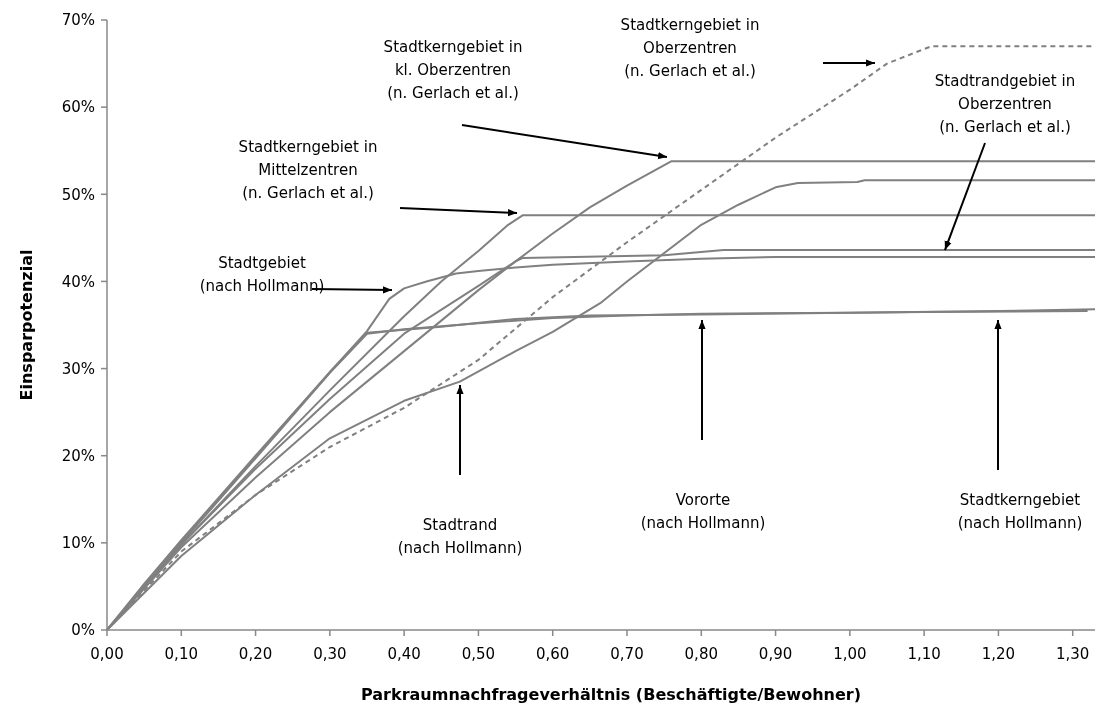  I want to click on x-tick-label: 0,90, so click(775, 654).